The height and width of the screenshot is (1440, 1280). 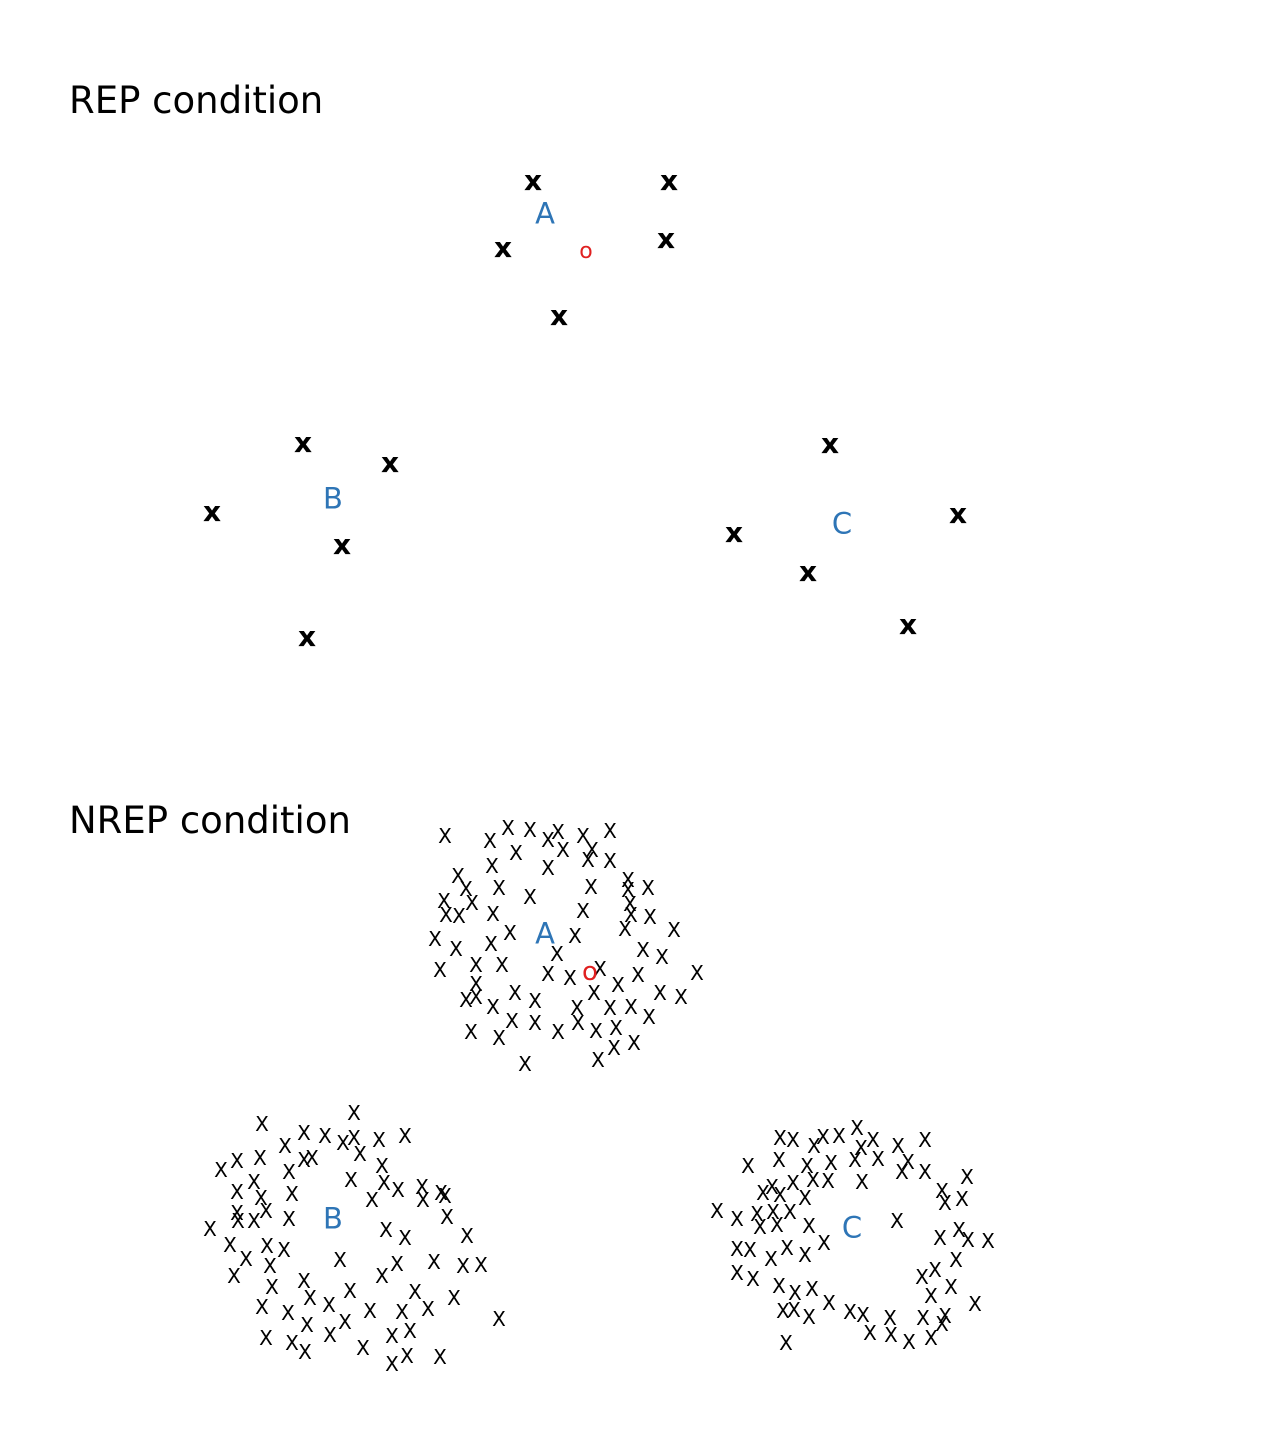 What do you see at coordinates (545, 213) in the screenshot?
I see `rep-cluster-a-label: A` at bounding box center [545, 213].